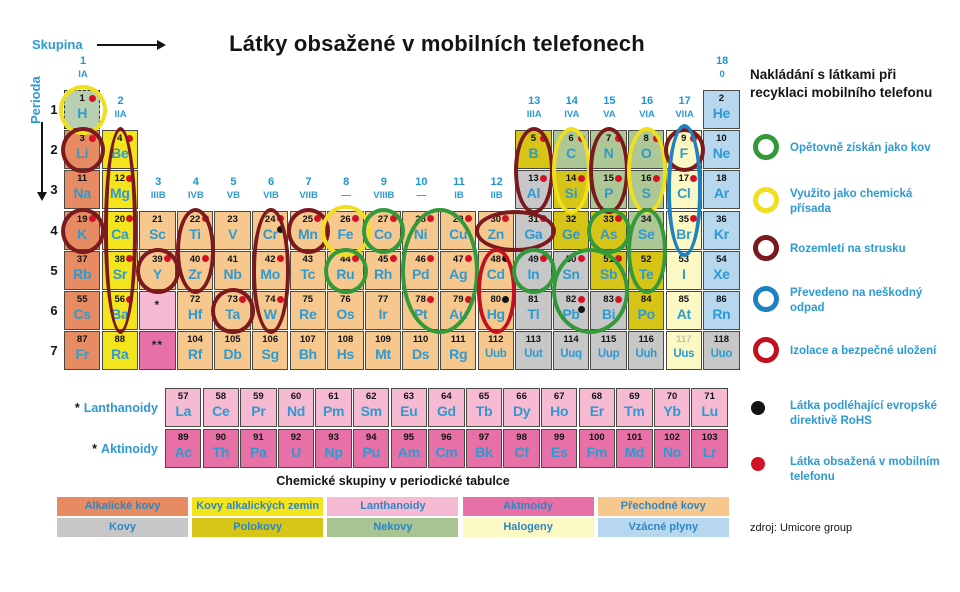 The width and height of the screenshot is (960, 592). What do you see at coordinates (82, 150) in the screenshot?
I see `element-cell-Li: 3 Li` at bounding box center [82, 150].